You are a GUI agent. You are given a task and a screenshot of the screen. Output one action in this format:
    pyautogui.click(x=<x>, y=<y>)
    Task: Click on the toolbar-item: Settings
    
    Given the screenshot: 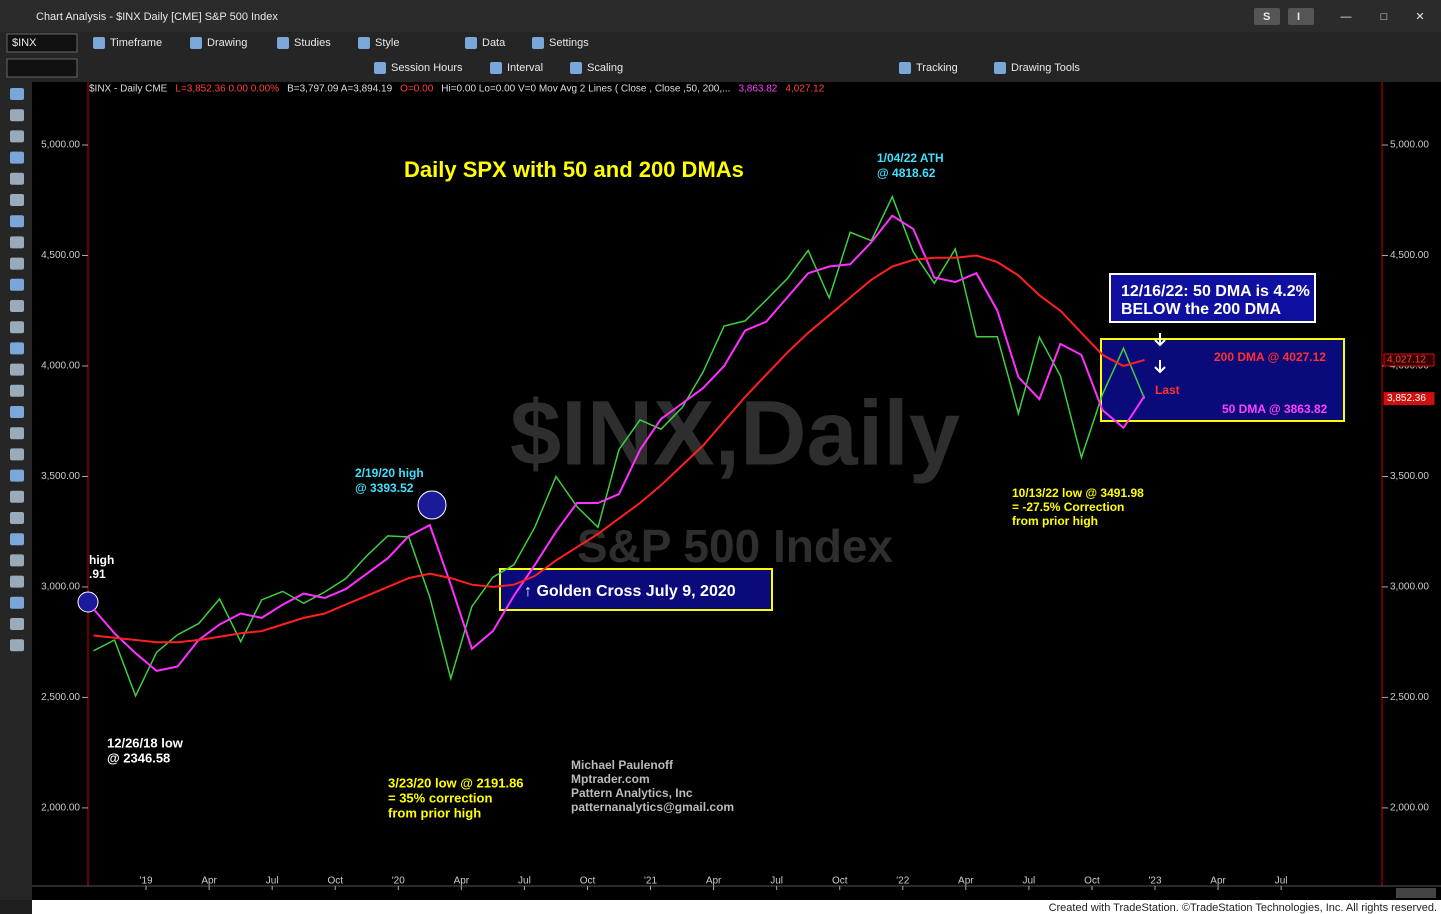 What is the action you would take?
    pyautogui.click(x=569, y=43)
    